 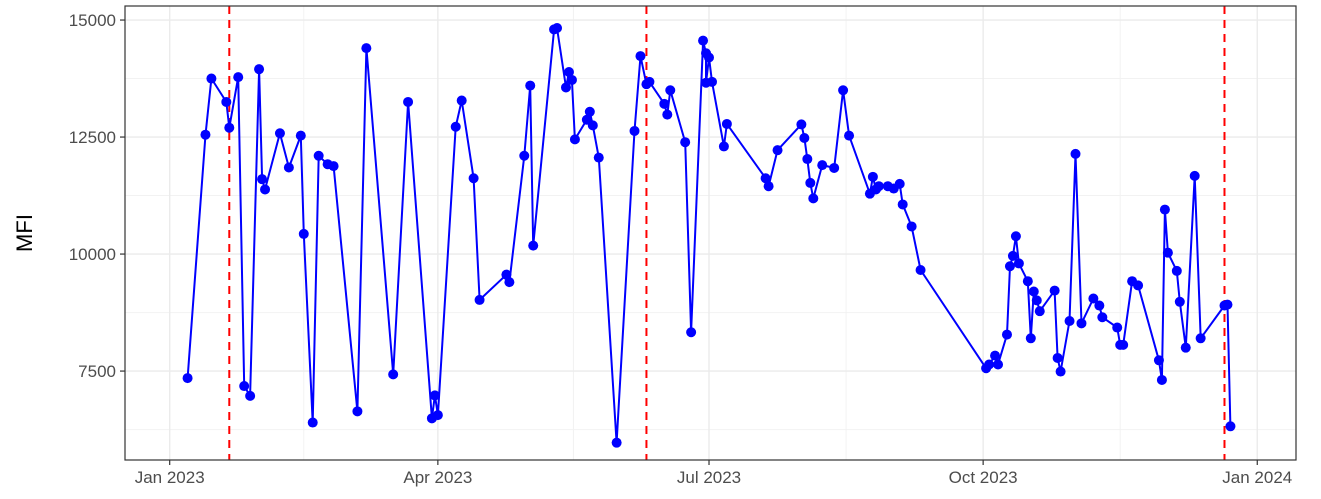 What do you see at coordinates (92, 254) in the screenshot?
I see `y-tick-label: 10000` at bounding box center [92, 254].